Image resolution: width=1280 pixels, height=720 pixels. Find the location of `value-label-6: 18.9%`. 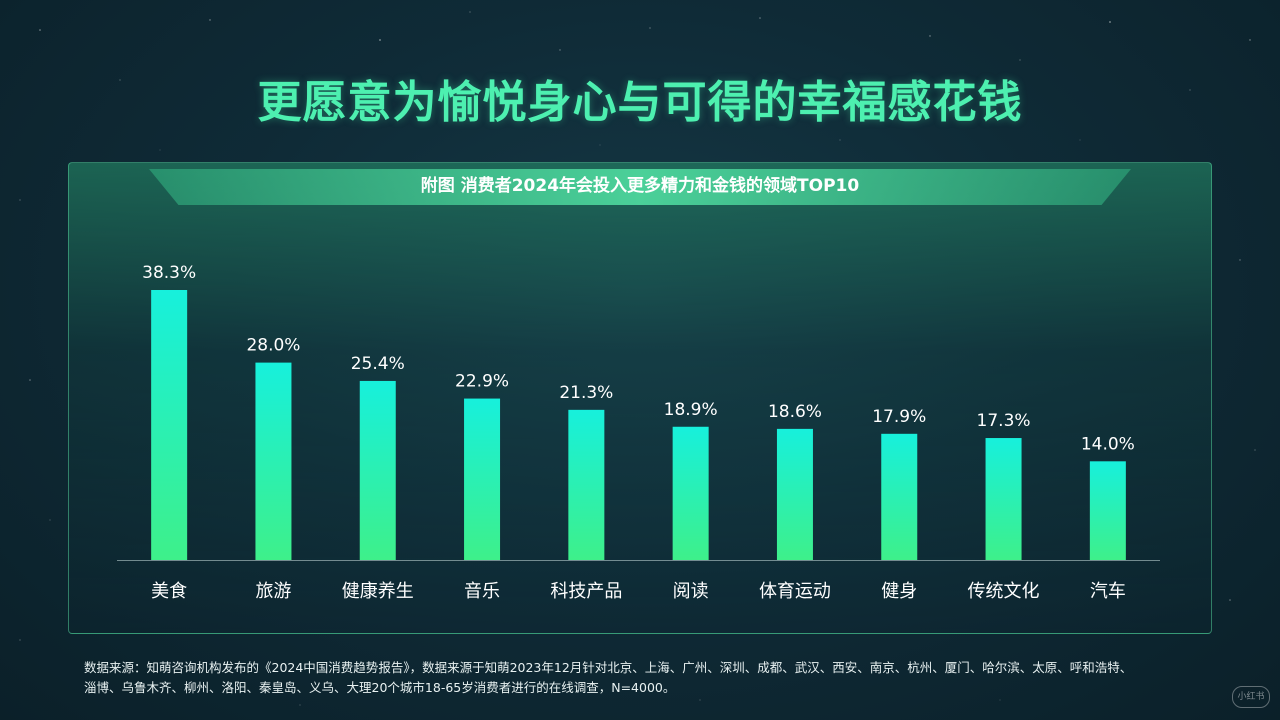

value-label-6: 18.9% is located at coordinates (691, 410).